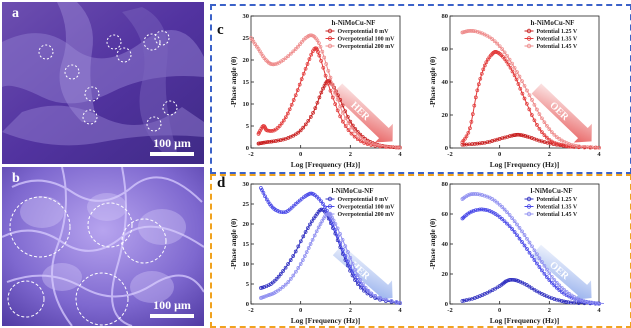 The image size is (631, 328). I want to click on y-tick-label: 15, so click(246, 82).